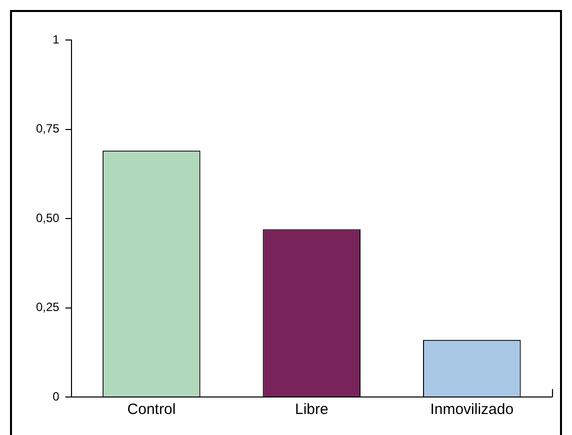 This screenshot has width=572, height=435. I want to click on y-tick-label: 0,50, so click(48, 217).